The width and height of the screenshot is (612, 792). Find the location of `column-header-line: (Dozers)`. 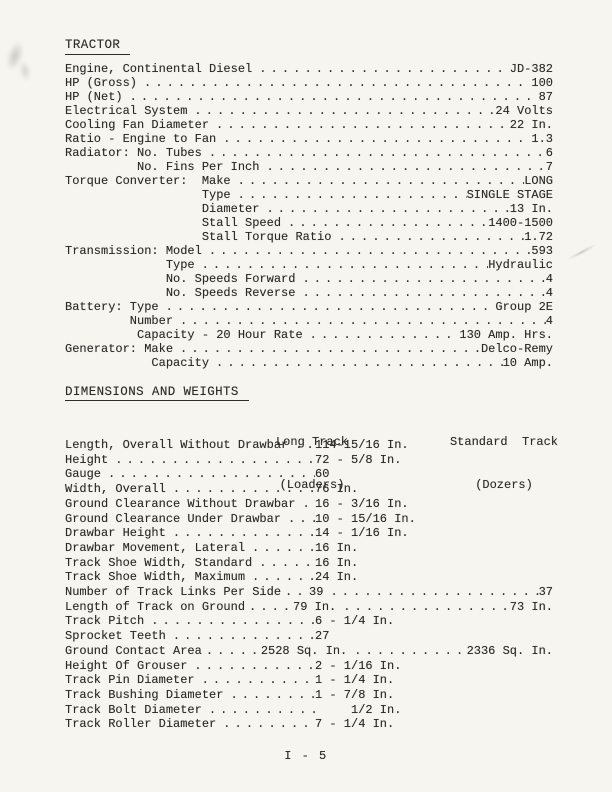

column-header-line: (Dozers) is located at coordinates (504, 484).